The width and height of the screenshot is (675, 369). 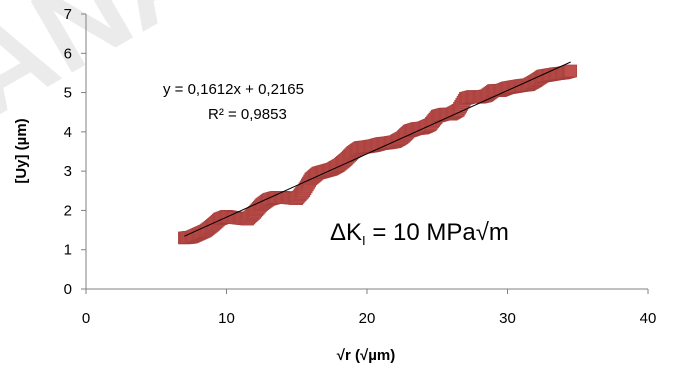 What do you see at coordinates (68, 132) in the screenshot?
I see `y-tick-label: 4` at bounding box center [68, 132].